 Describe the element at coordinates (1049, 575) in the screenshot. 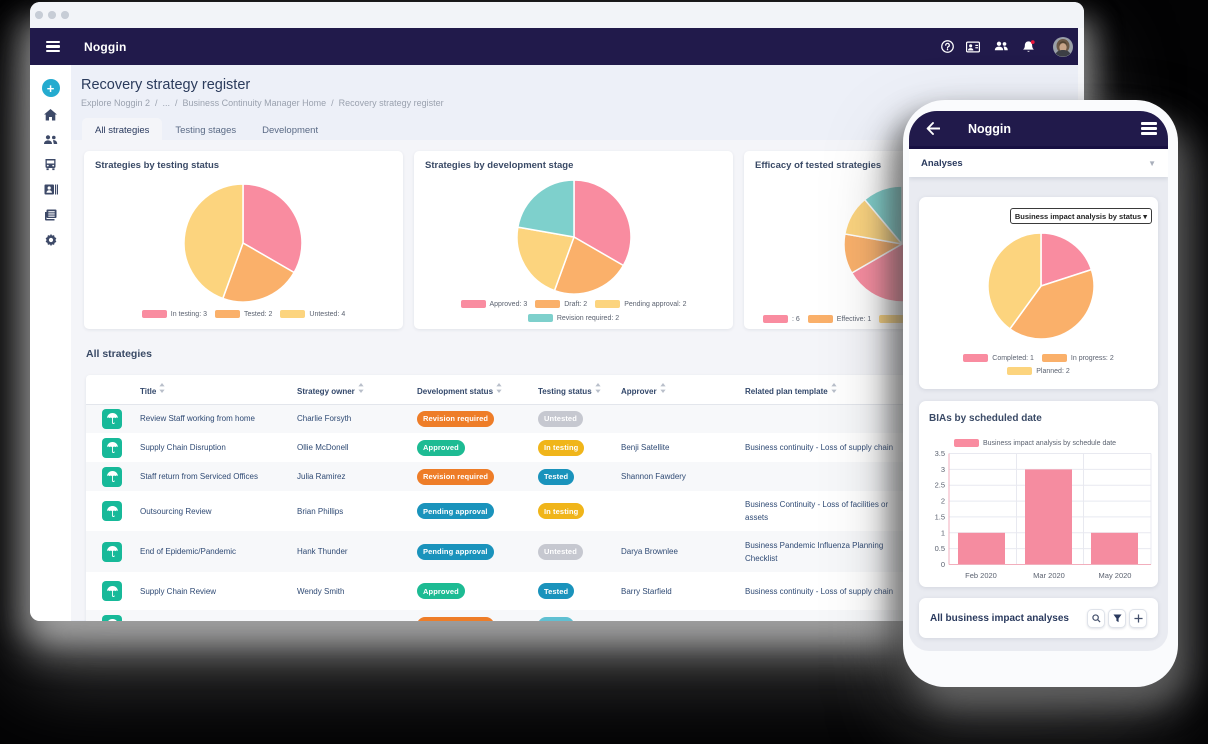

I see `svg-text: Mar 2020` at that location.